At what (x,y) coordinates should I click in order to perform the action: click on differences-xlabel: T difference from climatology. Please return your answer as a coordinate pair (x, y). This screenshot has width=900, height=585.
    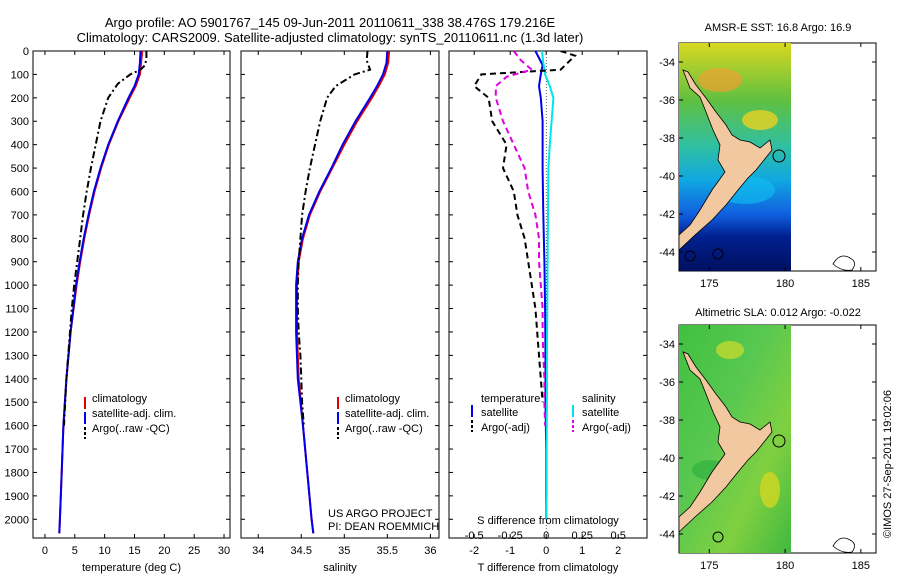
    Looking at the image, I should click on (548, 568).